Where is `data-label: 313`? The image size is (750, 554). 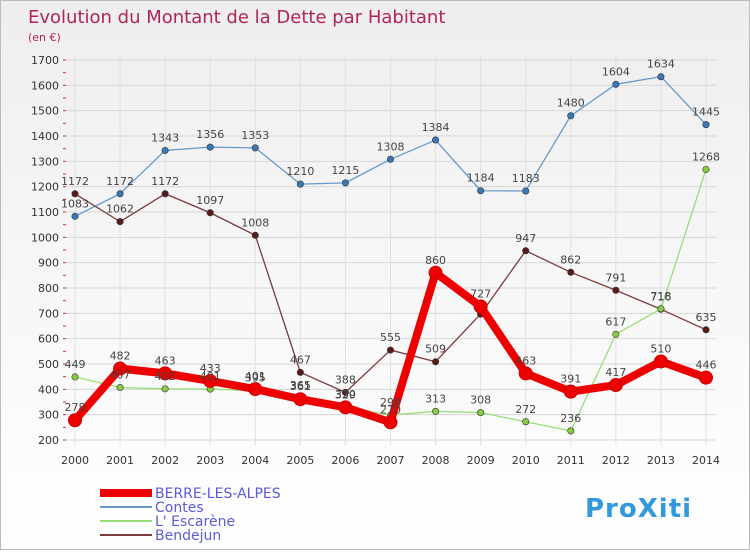 data-label: 313 is located at coordinates (435, 398).